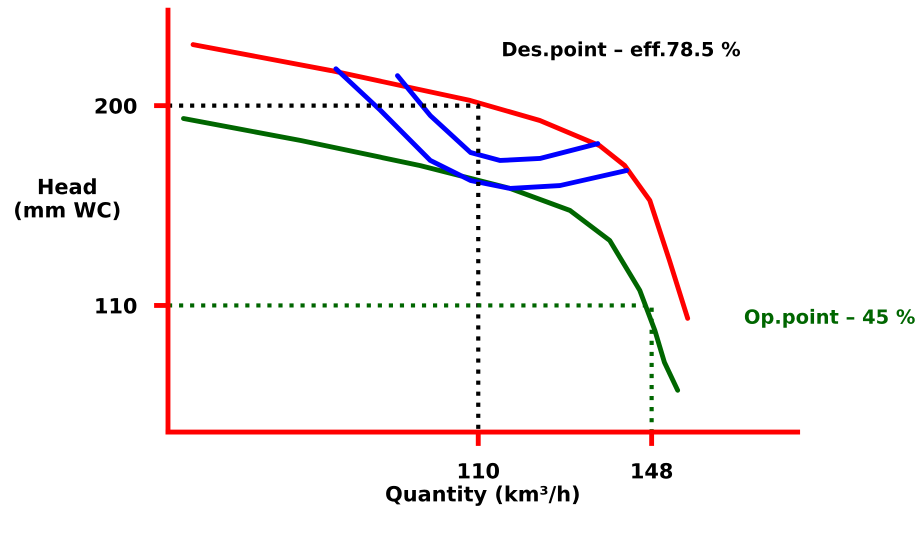 The width and height of the screenshot is (920, 535). I want to click on x-axis-title: Quantity (km³/h), so click(482, 496).